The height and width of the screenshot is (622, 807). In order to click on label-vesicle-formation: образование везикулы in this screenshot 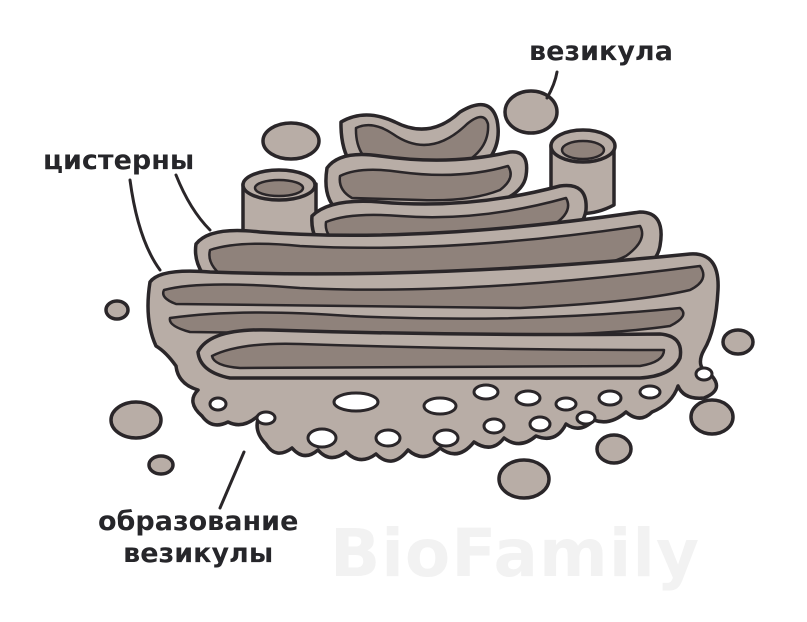, I will do `click(198, 538)`.